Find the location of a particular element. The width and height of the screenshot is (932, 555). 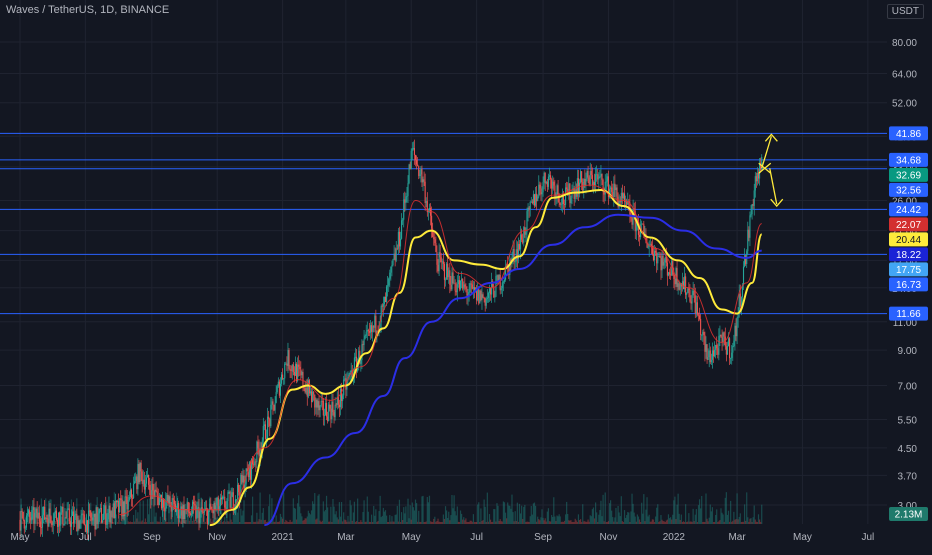

currency-label: USDT is located at coordinates (905, 11).